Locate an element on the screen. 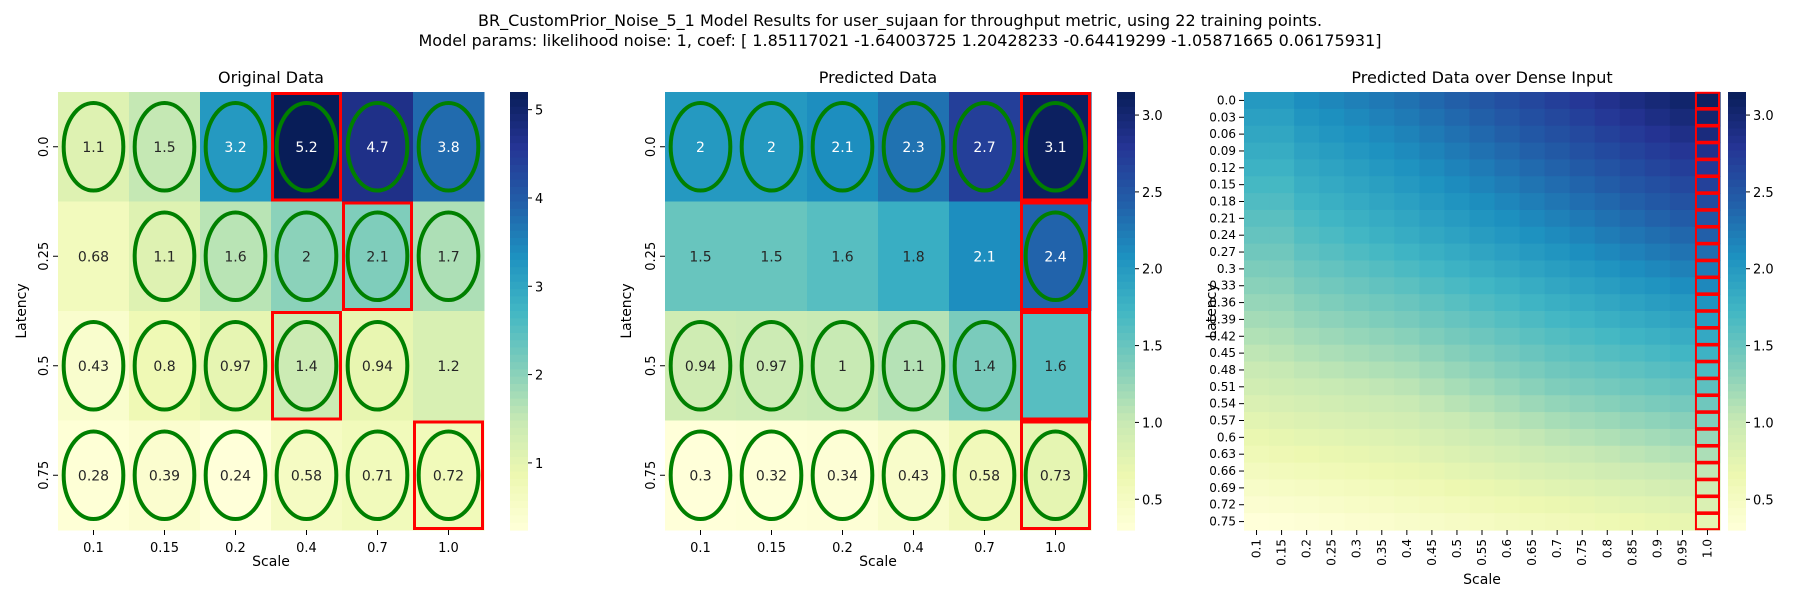 The image size is (1800, 600). cell-value-label: 1.8 is located at coordinates (913, 257).